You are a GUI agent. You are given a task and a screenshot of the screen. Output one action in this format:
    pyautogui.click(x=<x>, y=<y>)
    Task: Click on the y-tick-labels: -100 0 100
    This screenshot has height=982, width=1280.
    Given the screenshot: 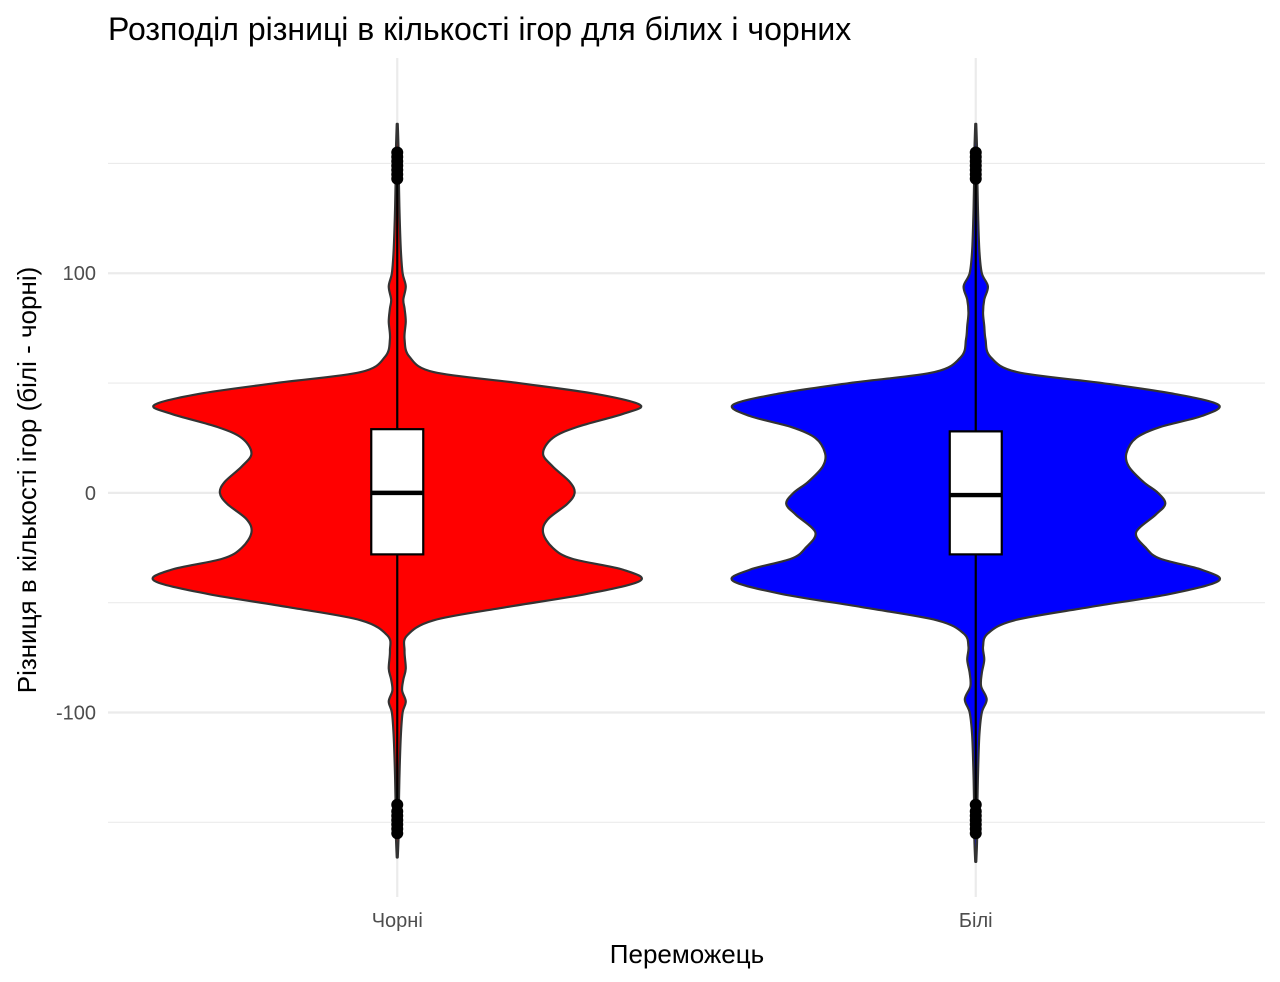 What is the action you would take?
    pyautogui.click(x=76, y=493)
    